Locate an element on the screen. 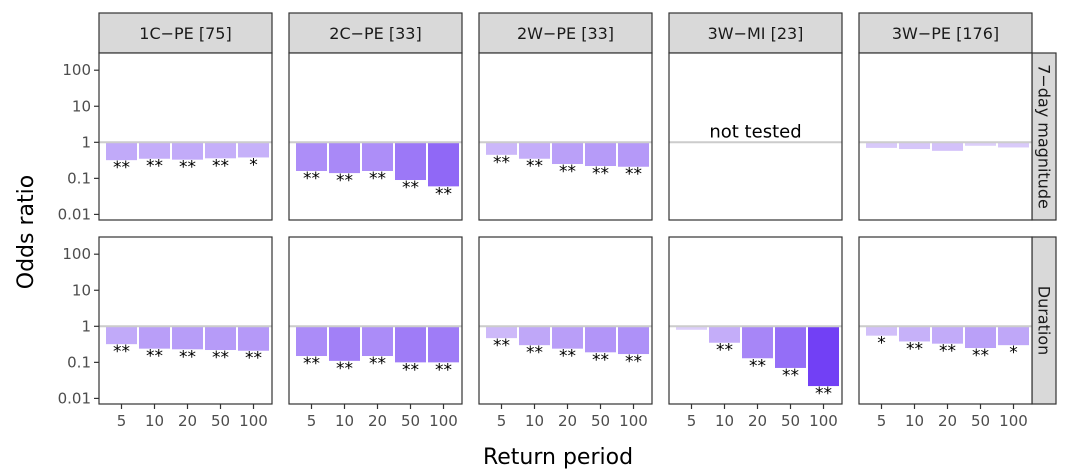 This screenshot has width=1079, height=470. x-tick-label: 50 is located at coordinates (790, 421).